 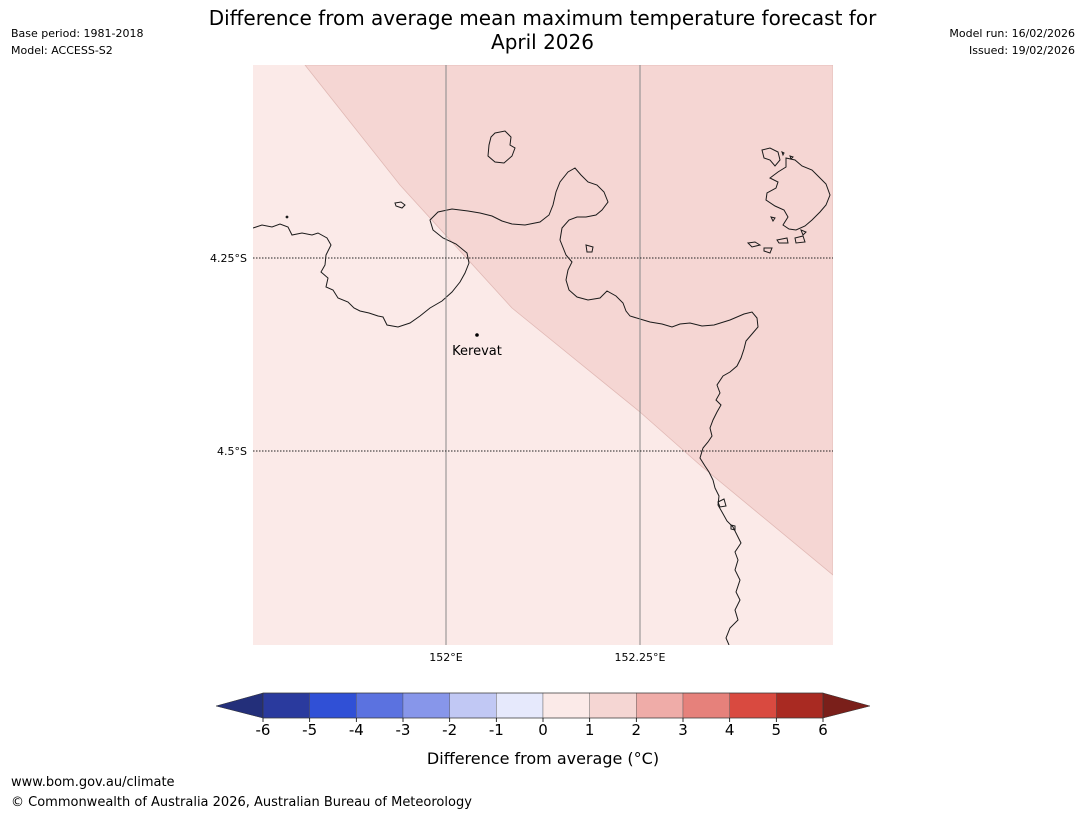 What do you see at coordinates (590, 730) in the screenshot?
I see `colorbar-tick-label: 1` at bounding box center [590, 730].